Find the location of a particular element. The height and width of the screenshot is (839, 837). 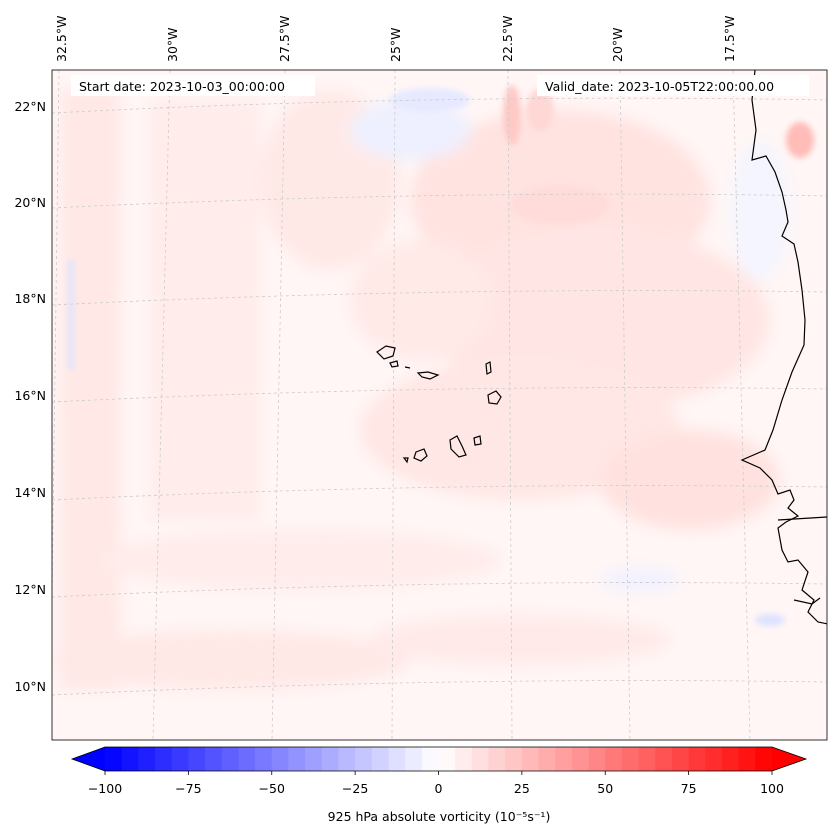

lat-label-12n: 12°N is located at coordinates (30, 589).